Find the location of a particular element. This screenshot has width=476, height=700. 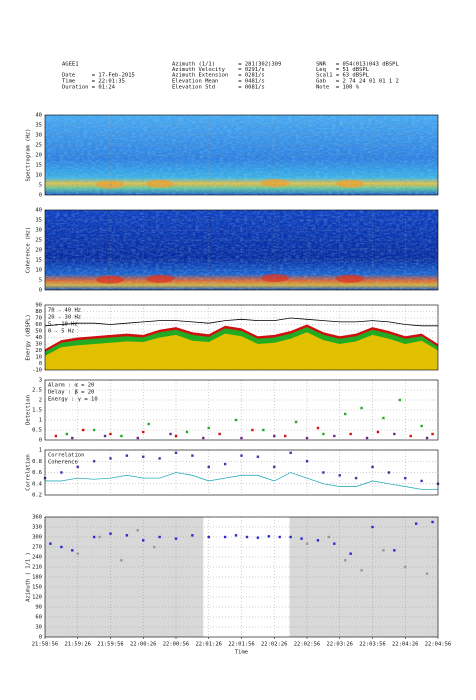

y-tick-label: 0.5 is located at coordinates (37, 431).